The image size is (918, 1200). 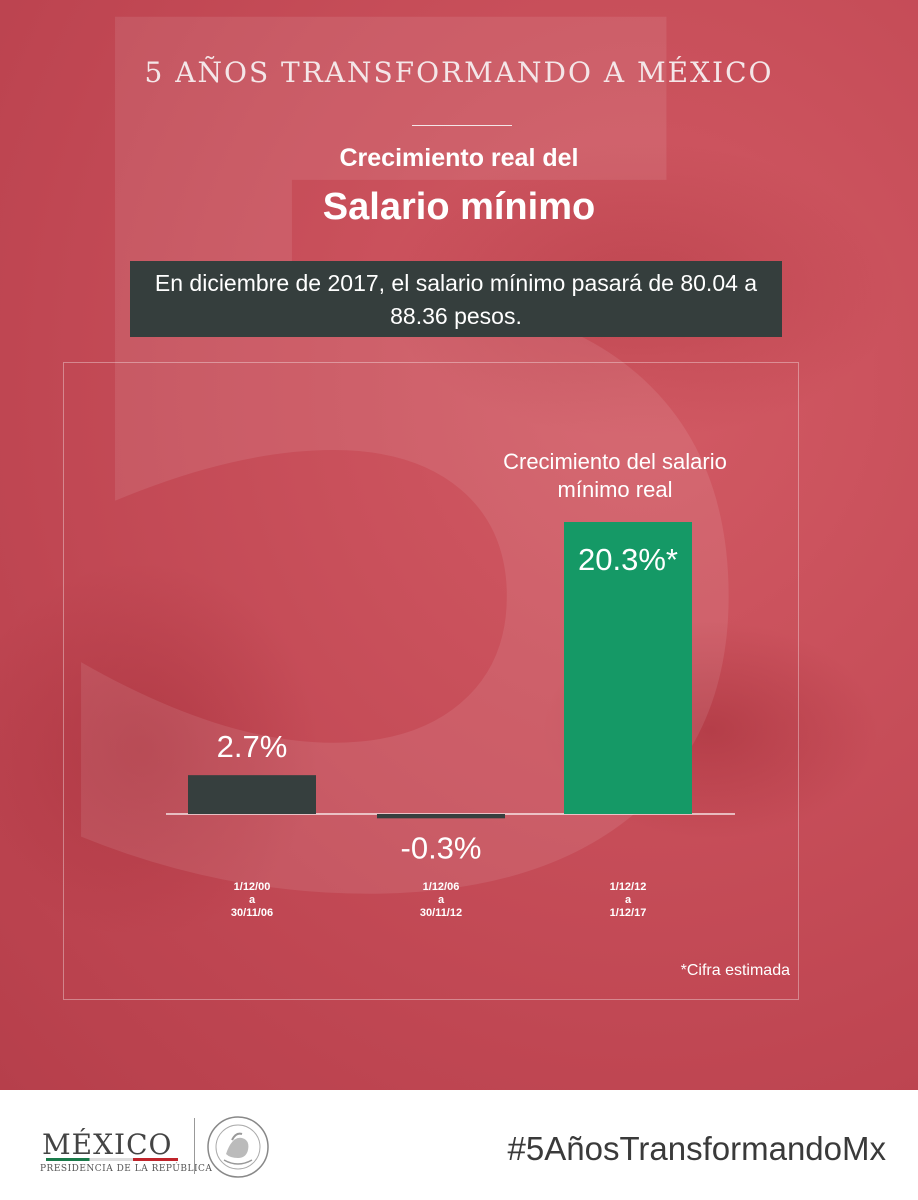 What do you see at coordinates (628, 913) in the screenshot?
I see `category-label-3-line-3: 1/12/17` at bounding box center [628, 913].